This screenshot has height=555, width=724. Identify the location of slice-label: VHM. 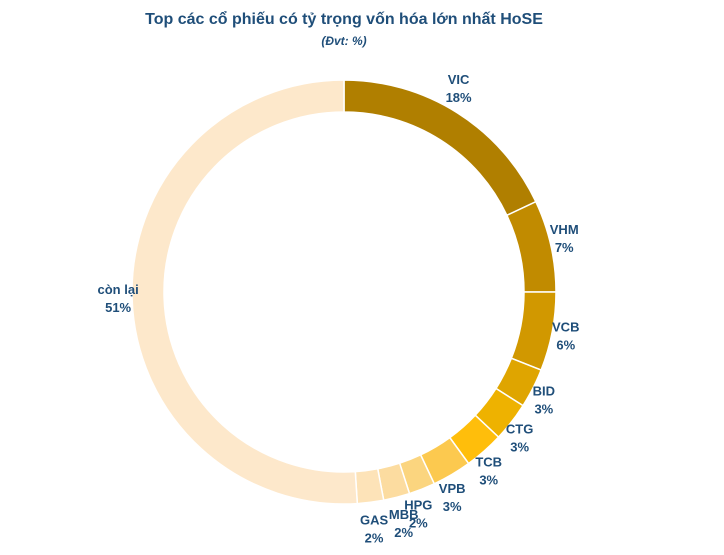
(564, 229).